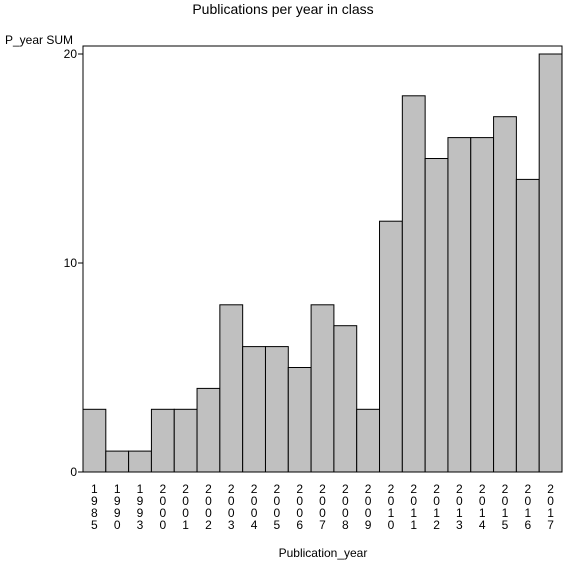 Image resolution: width=567 pixels, height=567 pixels. I want to click on bar-2013, so click(459, 305).